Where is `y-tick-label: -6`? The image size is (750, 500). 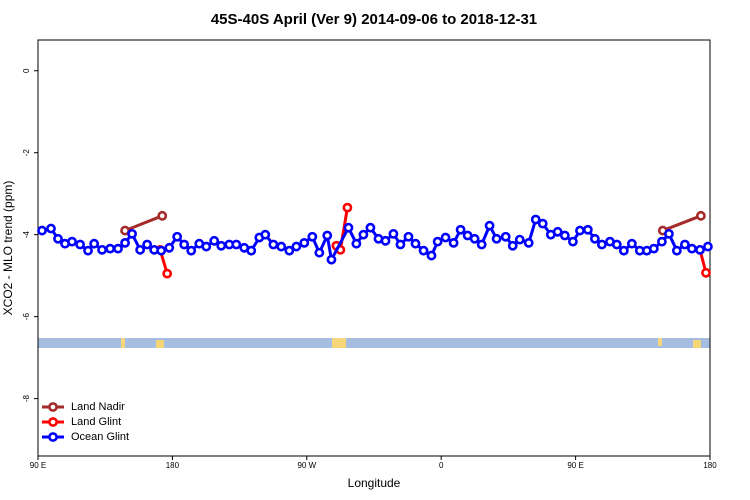 y-tick-label: -6 is located at coordinates (26, 317).